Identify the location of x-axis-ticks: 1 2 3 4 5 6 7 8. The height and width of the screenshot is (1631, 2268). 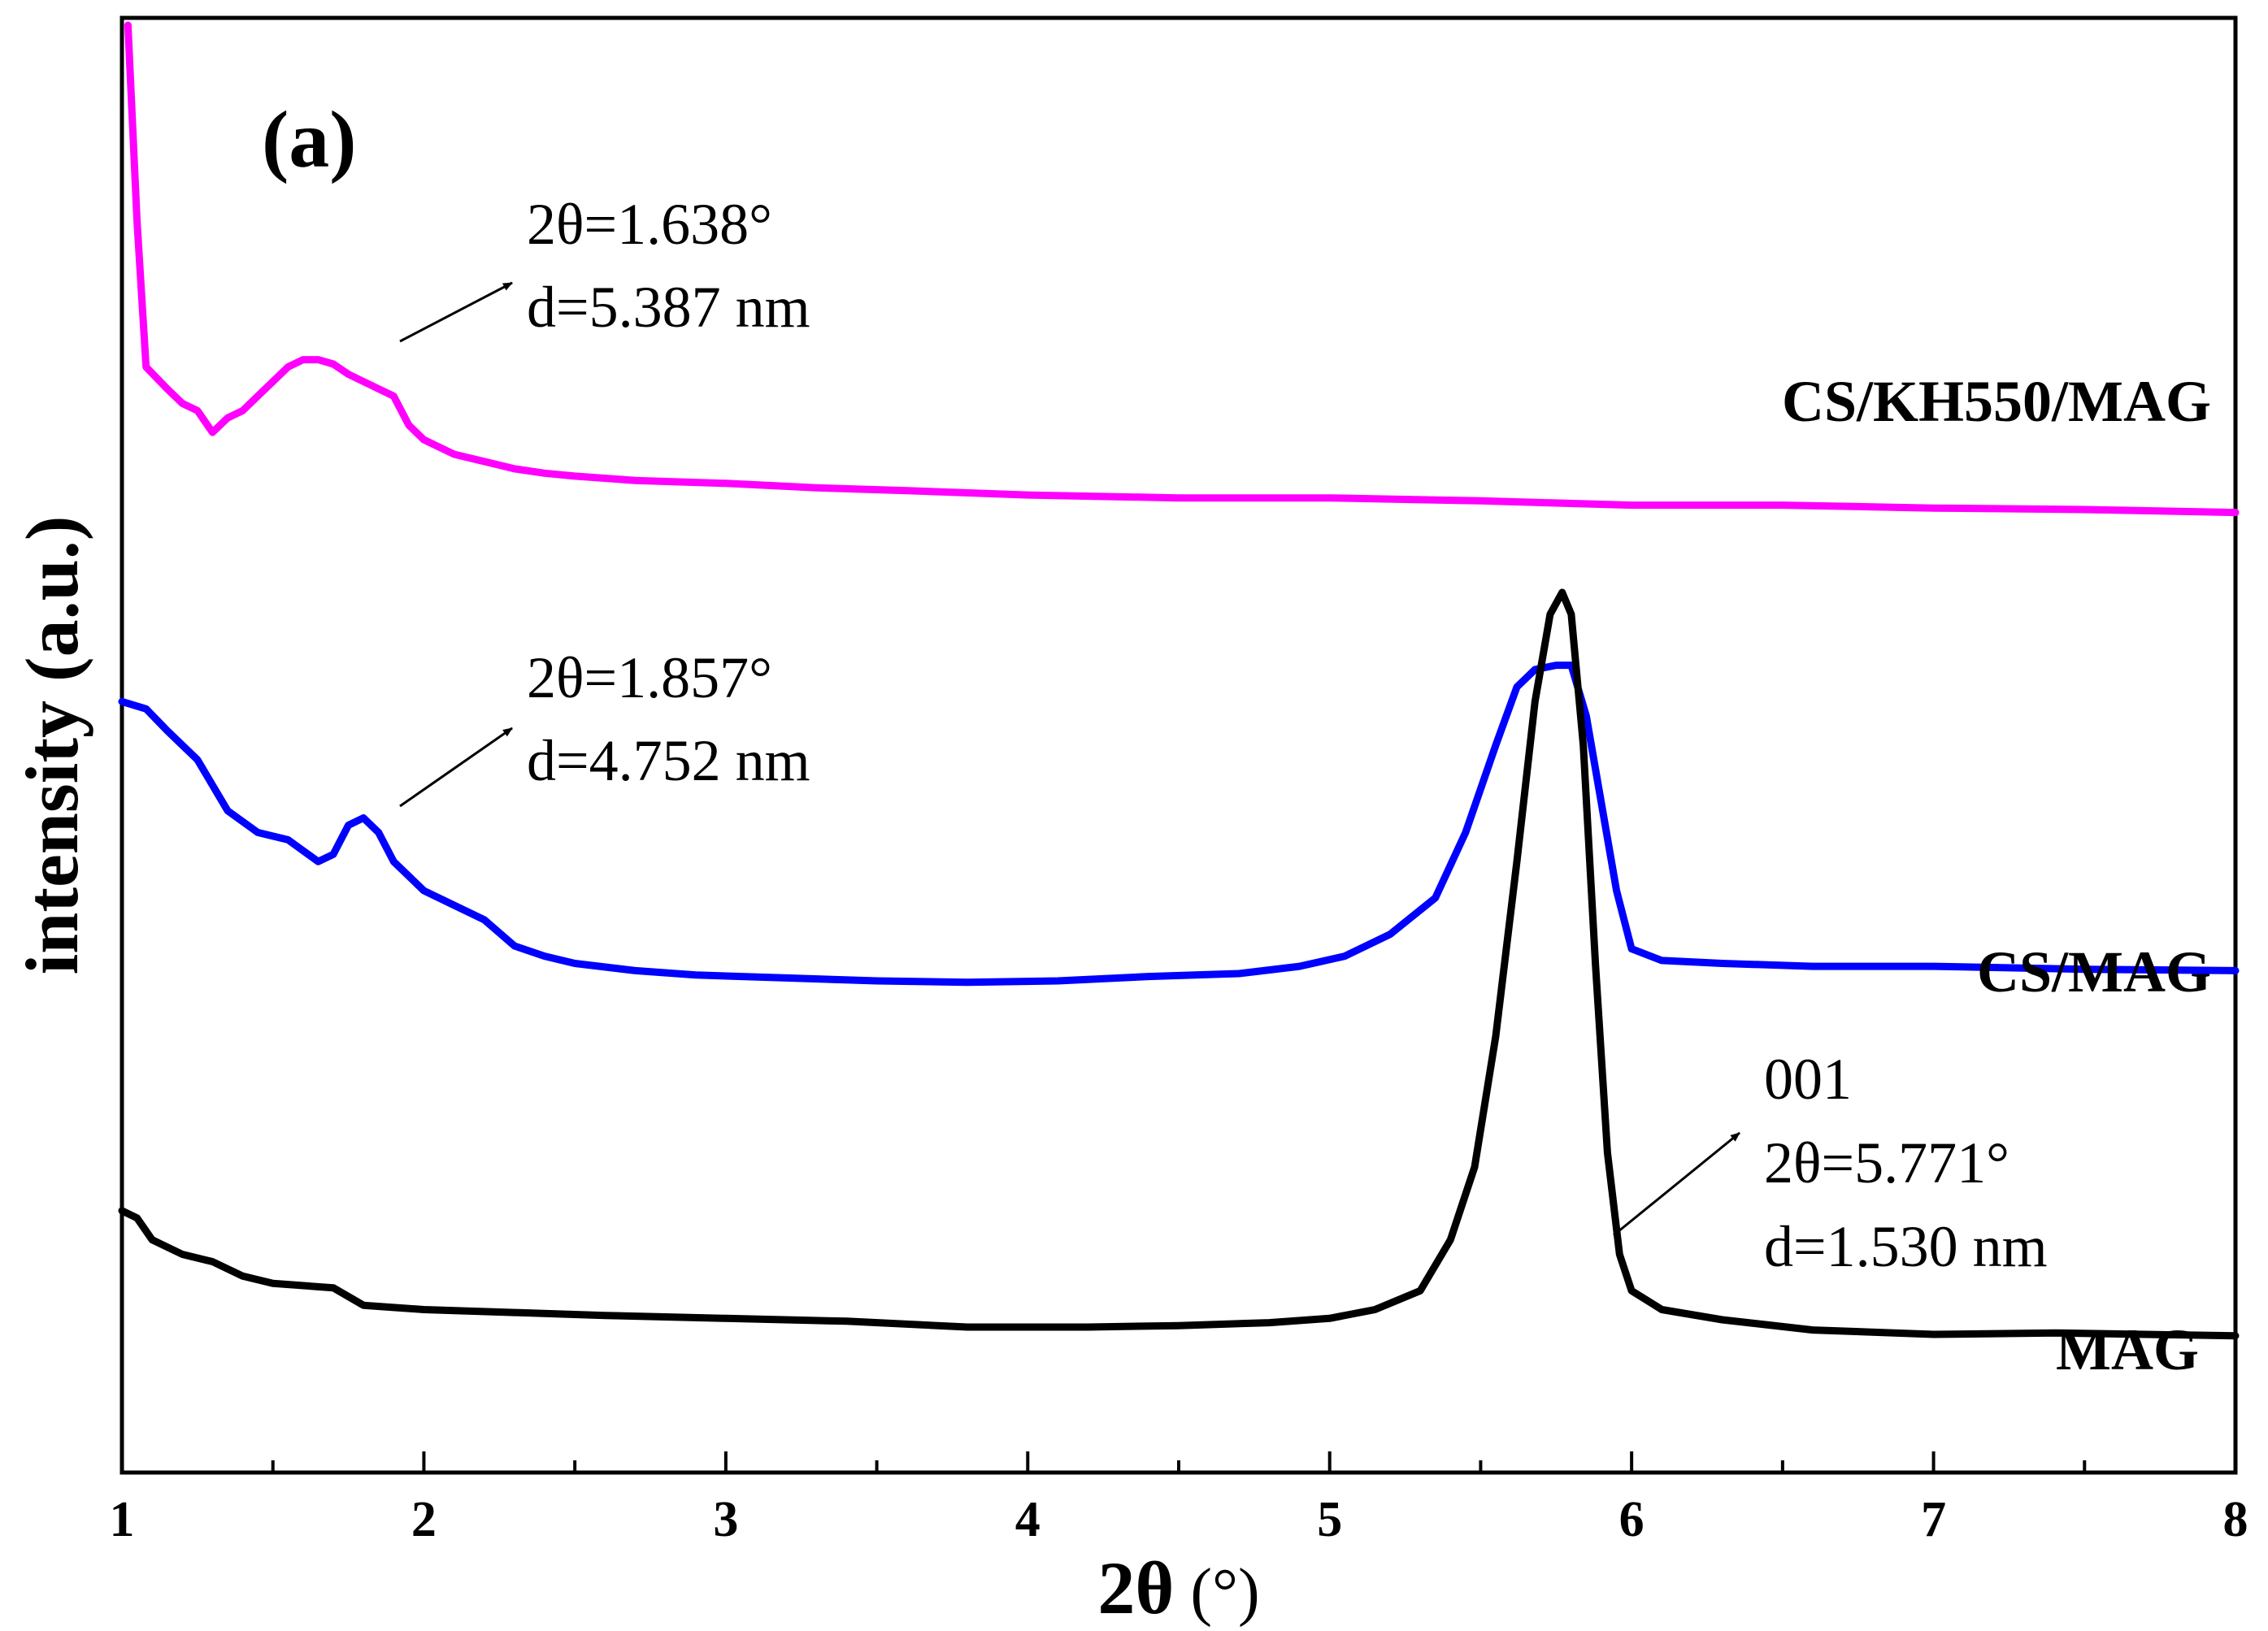
(1179, 1499).